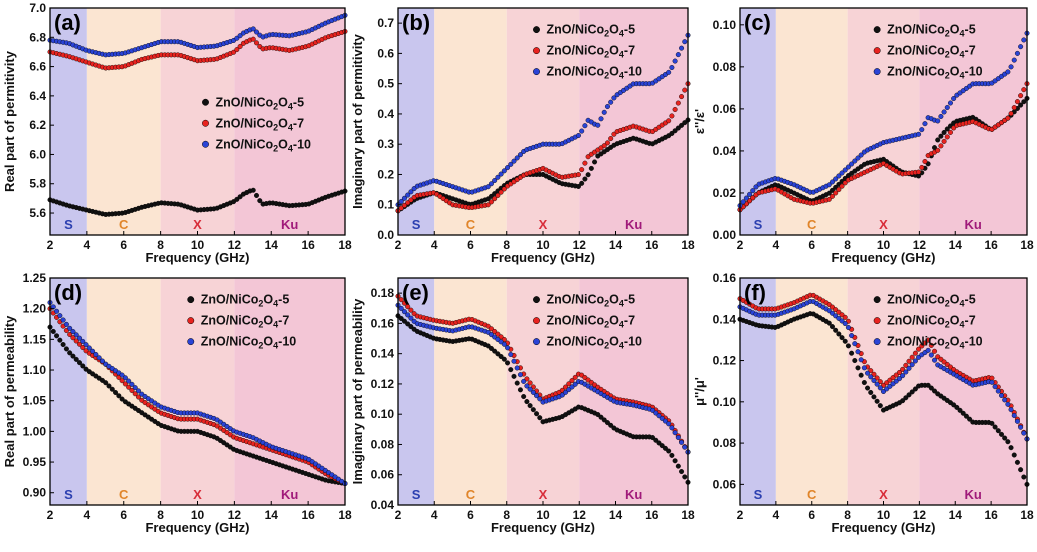 The image size is (1037, 552). What do you see at coordinates (616, 515) in the screenshot?
I see `x-tick-label: 14` at bounding box center [616, 515].